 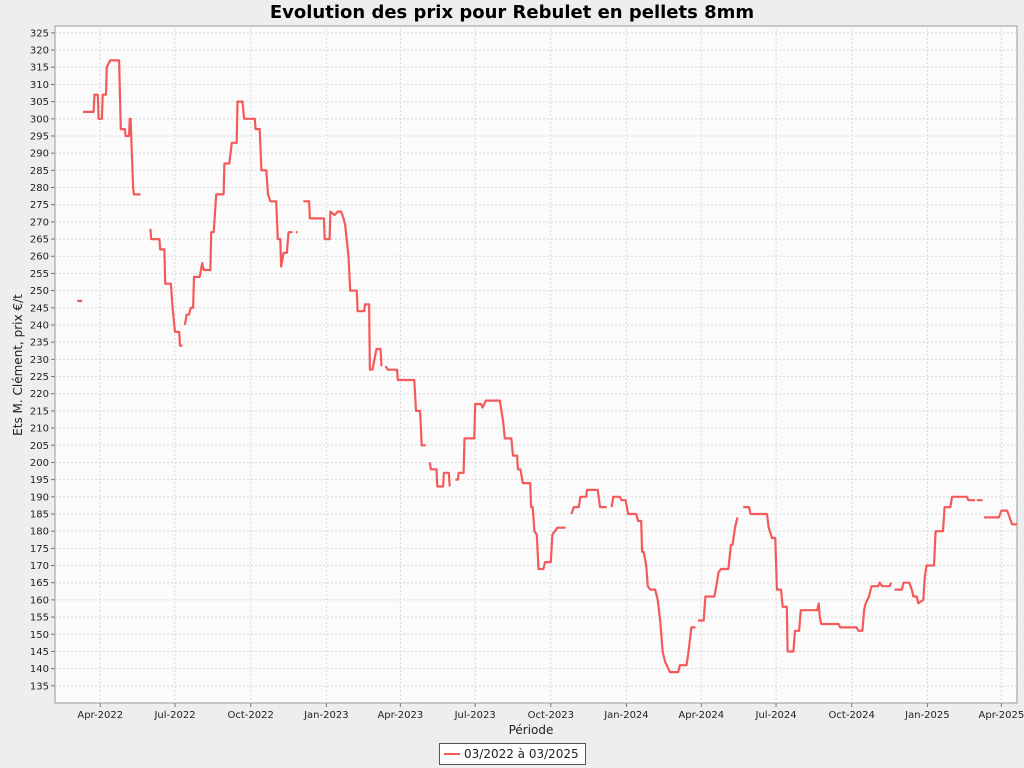 What do you see at coordinates (39, 102) in the screenshot?
I see `y-tick-label: 305` at bounding box center [39, 102].